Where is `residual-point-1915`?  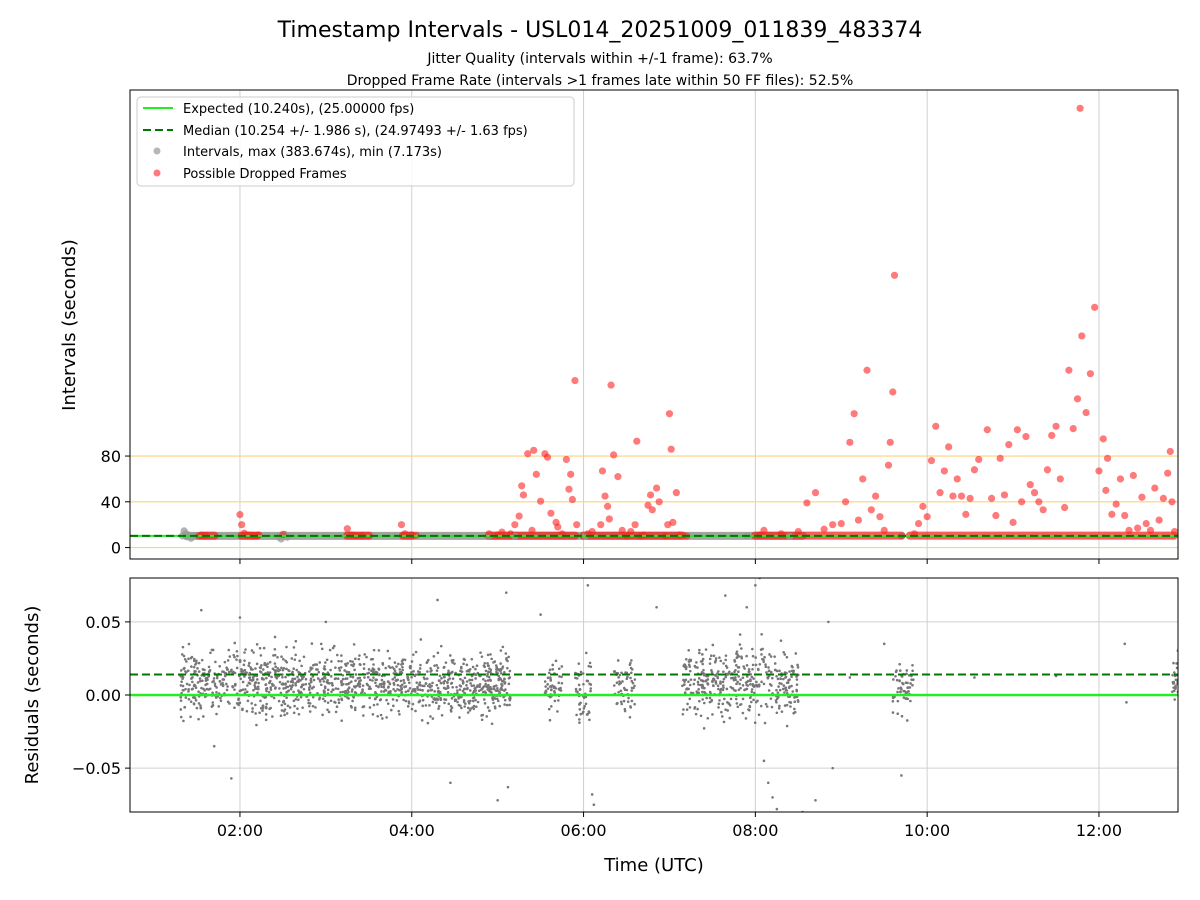
residual-point-1915 is located at coordinates (1173, 683).